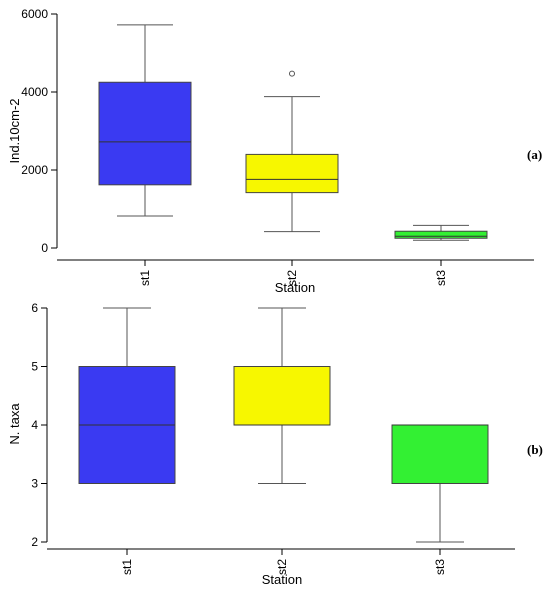 This screenshot has width=550, height=593. I want to click on y-tick-label-a: 6000, so click(34, 14).